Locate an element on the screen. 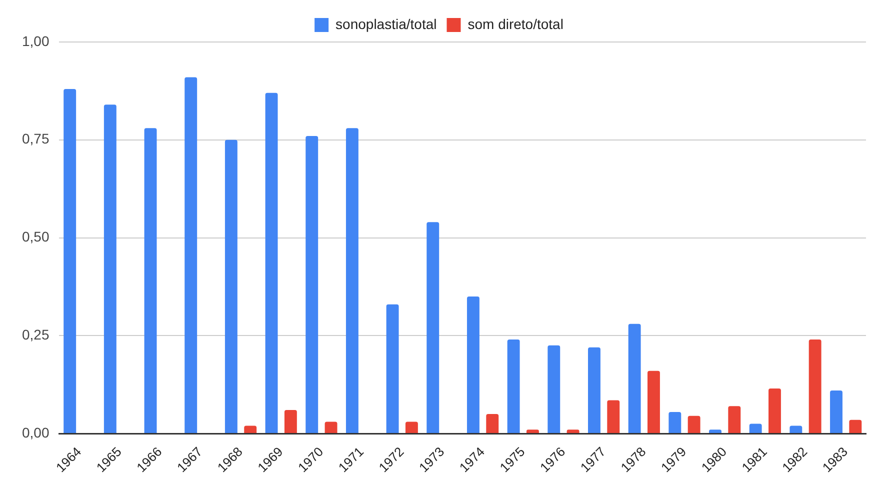 The height and width of the screenshot is (487, 884). y-tick-label: 0,75 is located at coordinates (36, 138).